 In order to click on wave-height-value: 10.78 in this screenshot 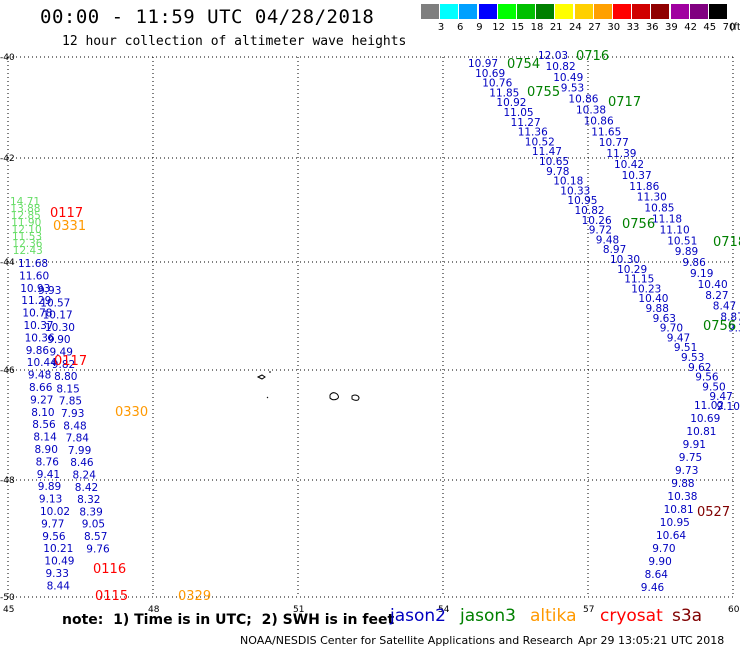, I will do `click(37, 314)`.